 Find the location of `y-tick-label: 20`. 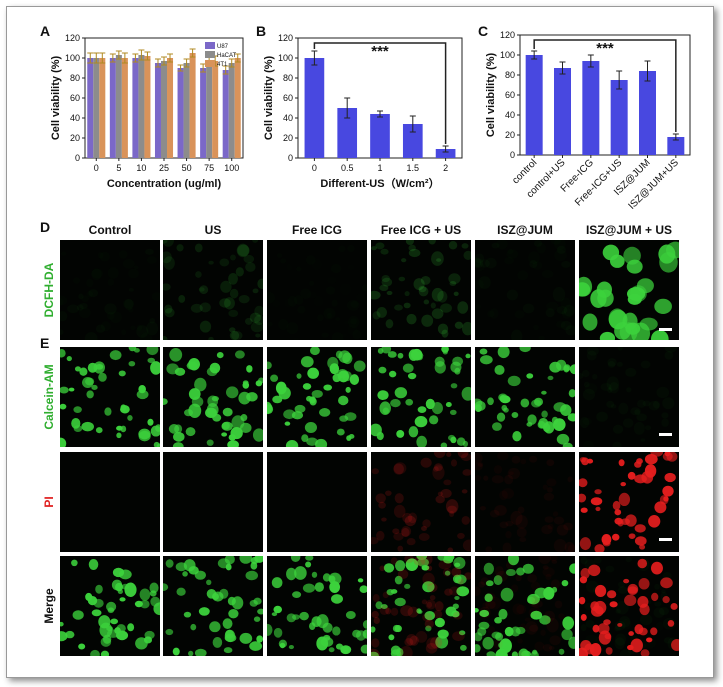

y-tick-label: 20 is located at coordinates (75, 138).